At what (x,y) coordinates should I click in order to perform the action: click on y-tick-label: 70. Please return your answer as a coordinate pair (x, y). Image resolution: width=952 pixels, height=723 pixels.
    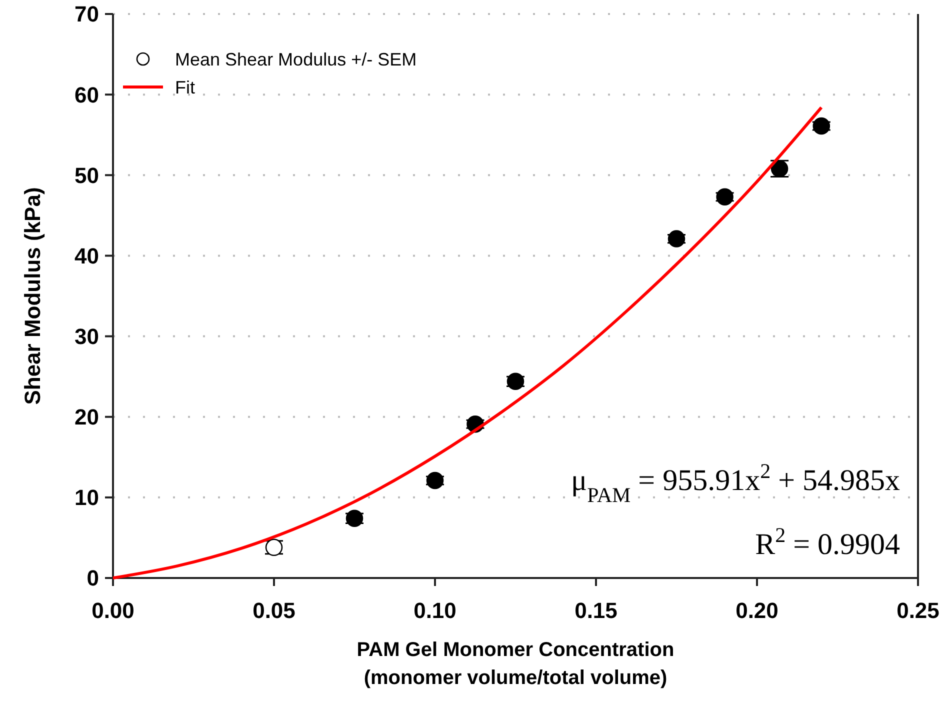
    Looking at the image, I should click on (86, 14).